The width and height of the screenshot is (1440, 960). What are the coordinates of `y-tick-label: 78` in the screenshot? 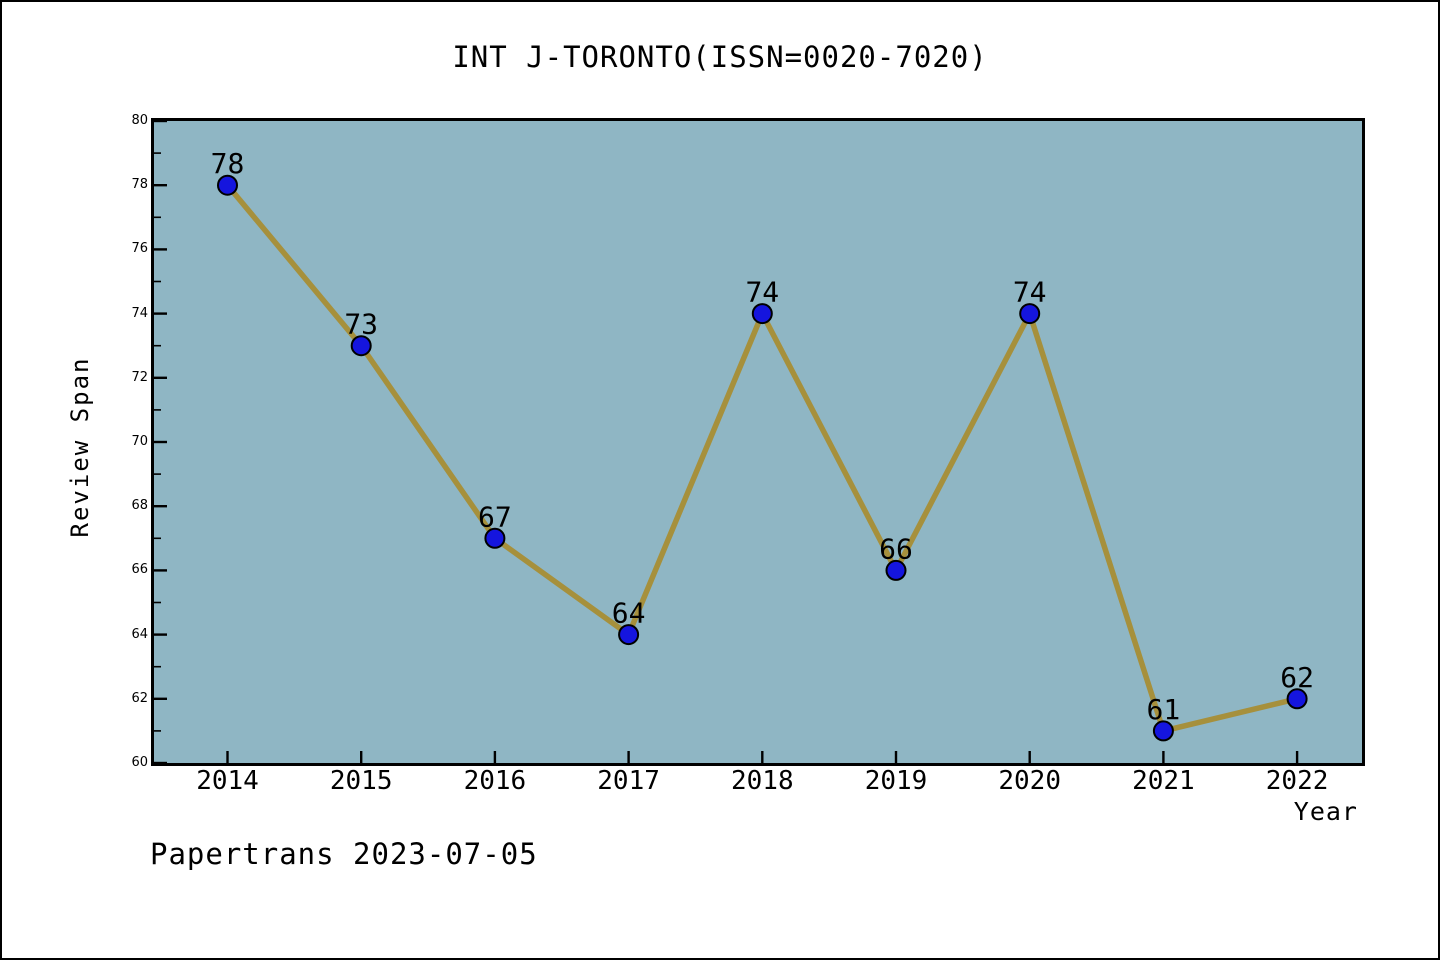 It's located at (139, 185).